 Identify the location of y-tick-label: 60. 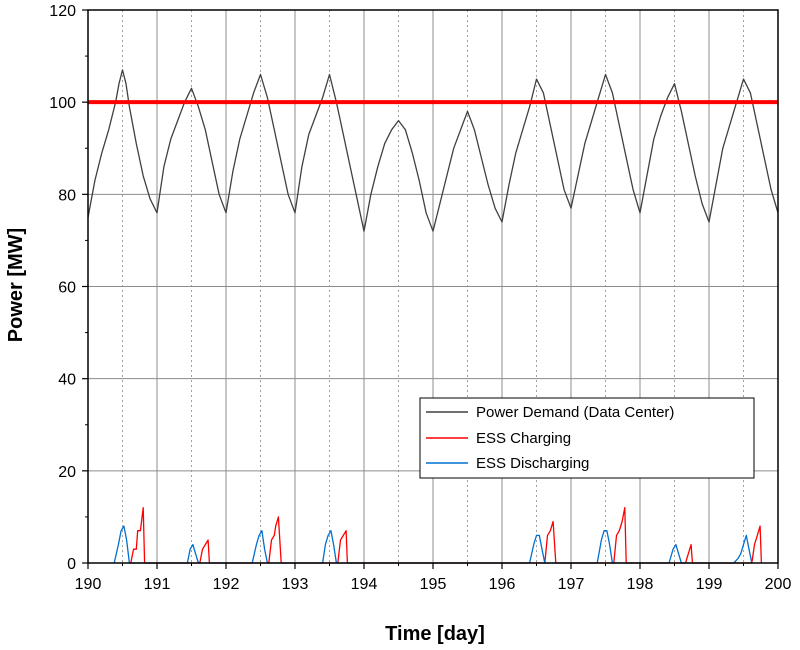
(67, 288).